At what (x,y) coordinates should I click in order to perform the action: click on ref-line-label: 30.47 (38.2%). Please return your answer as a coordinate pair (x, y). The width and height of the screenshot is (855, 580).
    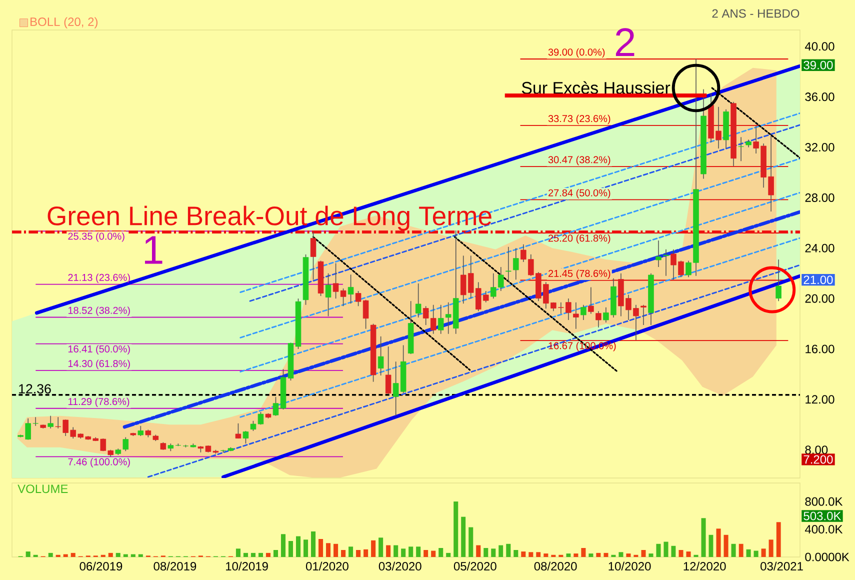
    Looking at the image, I should click on (579, 161).